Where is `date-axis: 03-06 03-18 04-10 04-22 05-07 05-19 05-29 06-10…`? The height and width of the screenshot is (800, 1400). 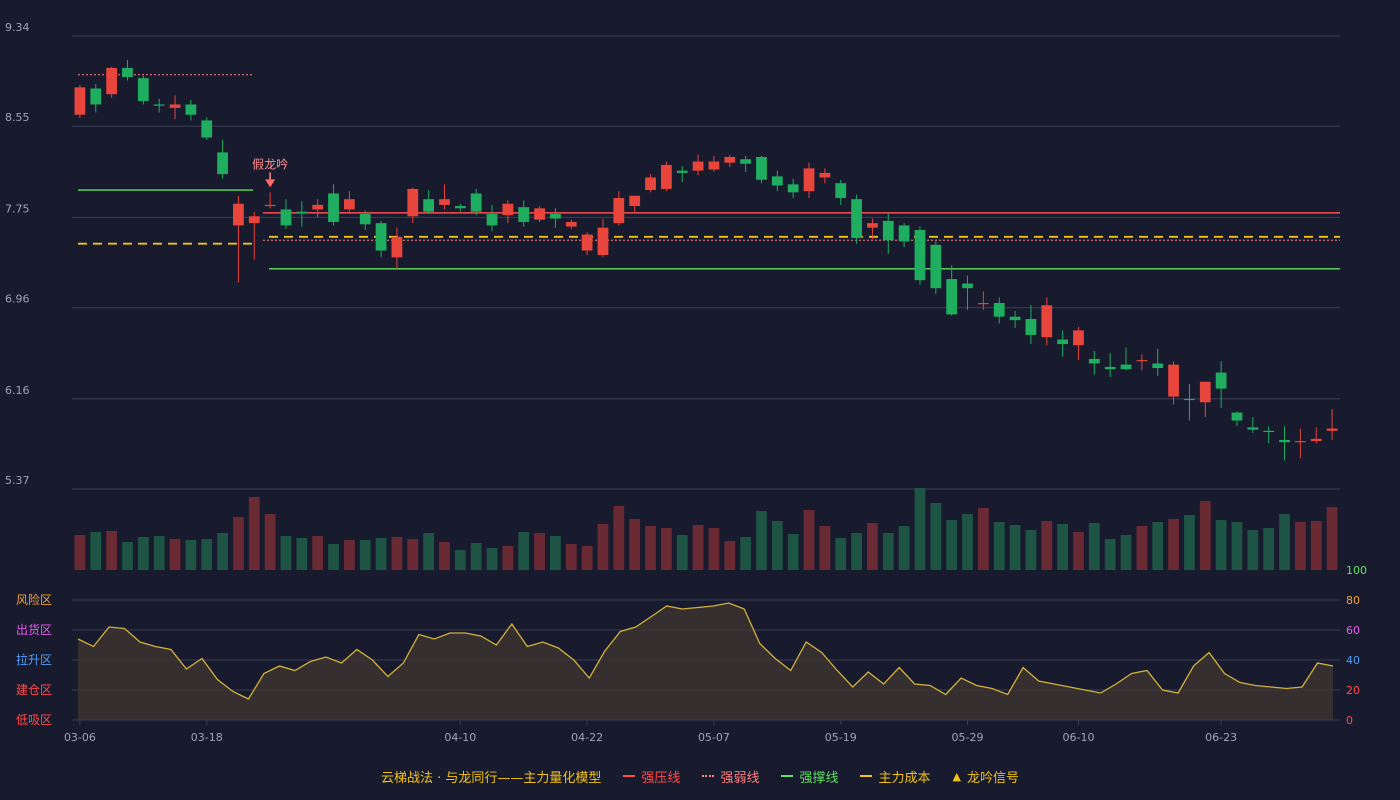 date-axis: 03-06 03-18 04-10 04-22 05-07 05-19 05-29 06-10… is located at coordinates (702, 731).